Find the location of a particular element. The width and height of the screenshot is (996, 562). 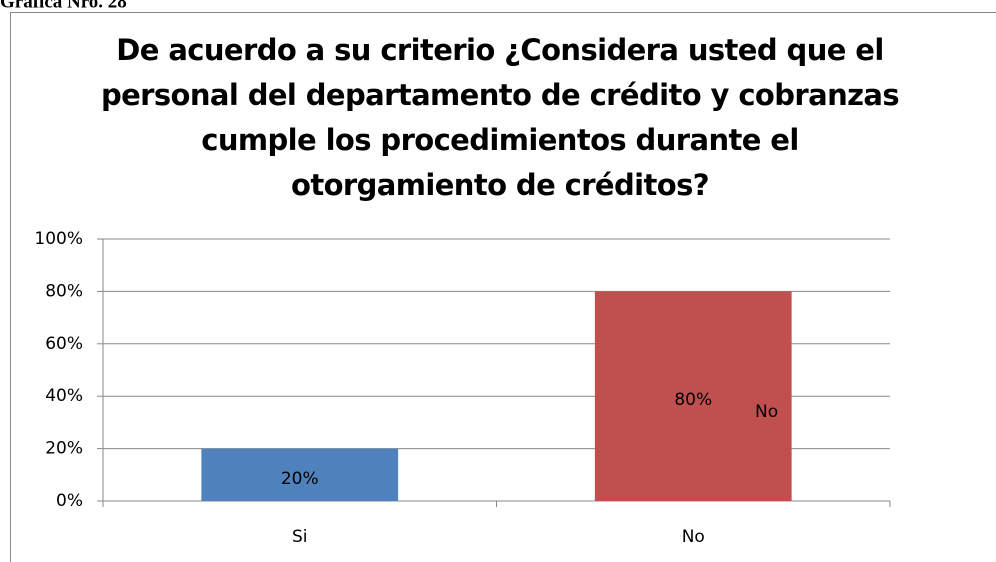

caption: Gráfica Nro. 28 is located at coordinates (63, 6).